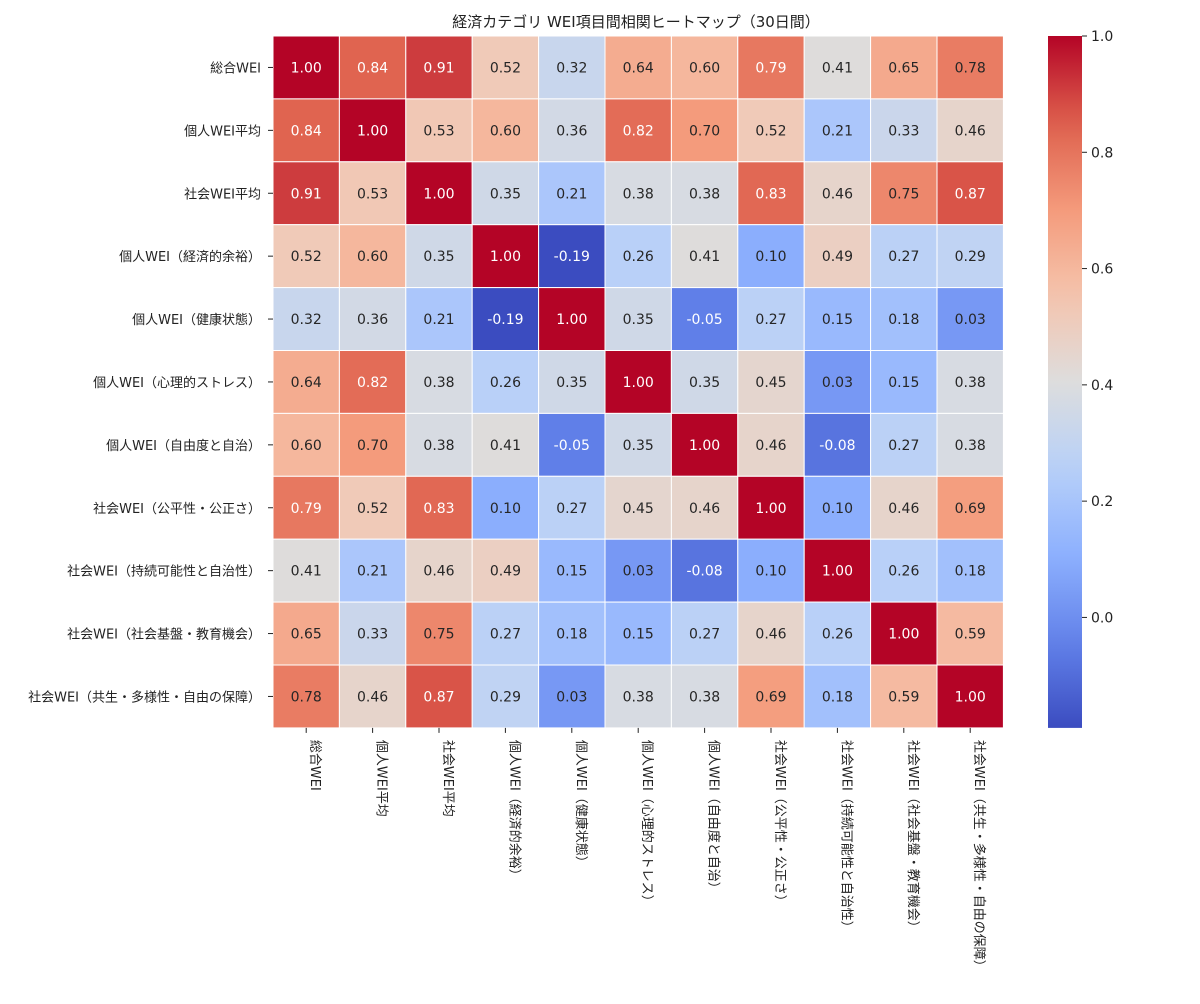 This screenshot has width=1200, height=1004. I want to click on colorbar-tick-label: 0.0, so click(1102, 618).